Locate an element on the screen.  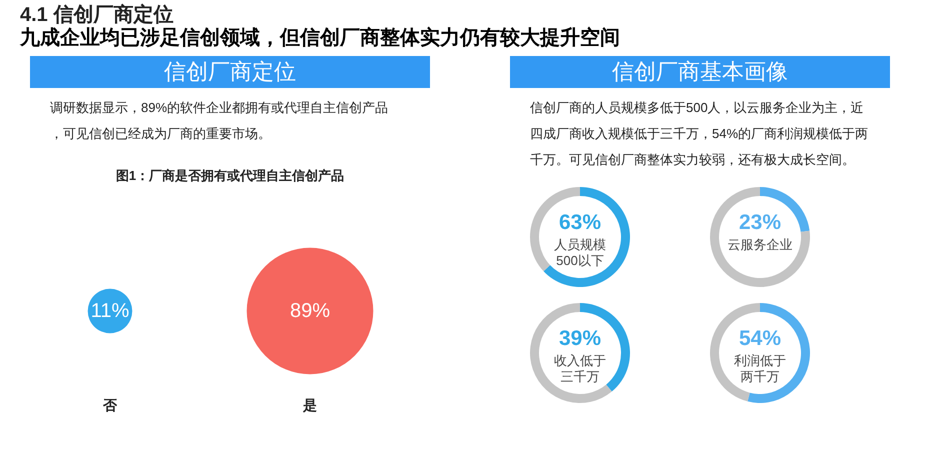
data-label: 11% is located at coordinates (110, 311).